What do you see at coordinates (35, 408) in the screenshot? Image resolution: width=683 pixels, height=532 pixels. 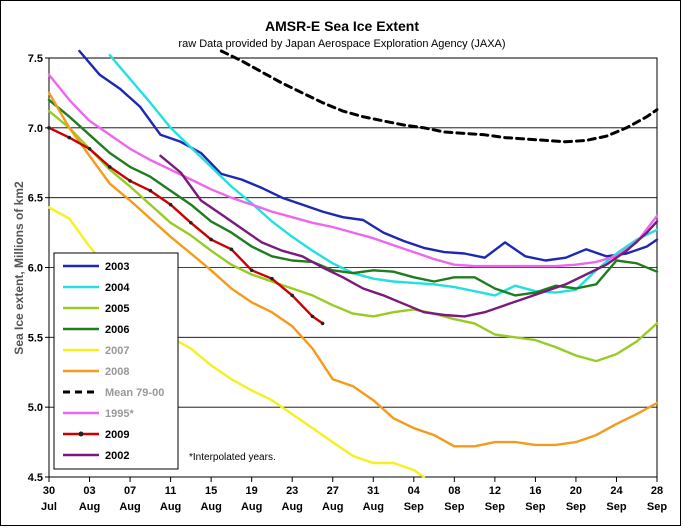 I see `y-tick-label: 5.0` at bounding box center [35, 408].